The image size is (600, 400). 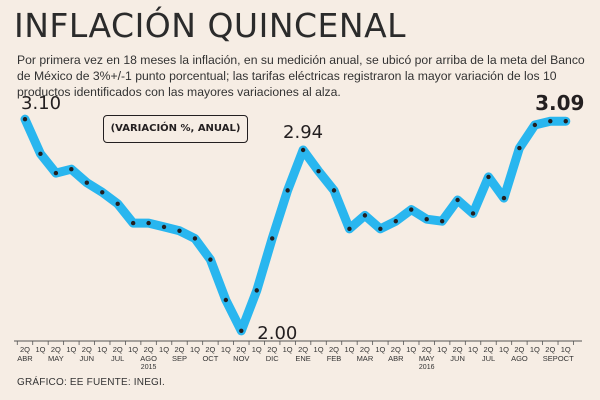 What do you see at coordinates (273, 358) in the screenshot?
I see `x-tick-label-month: DIC` at bounding box center [273, 358].